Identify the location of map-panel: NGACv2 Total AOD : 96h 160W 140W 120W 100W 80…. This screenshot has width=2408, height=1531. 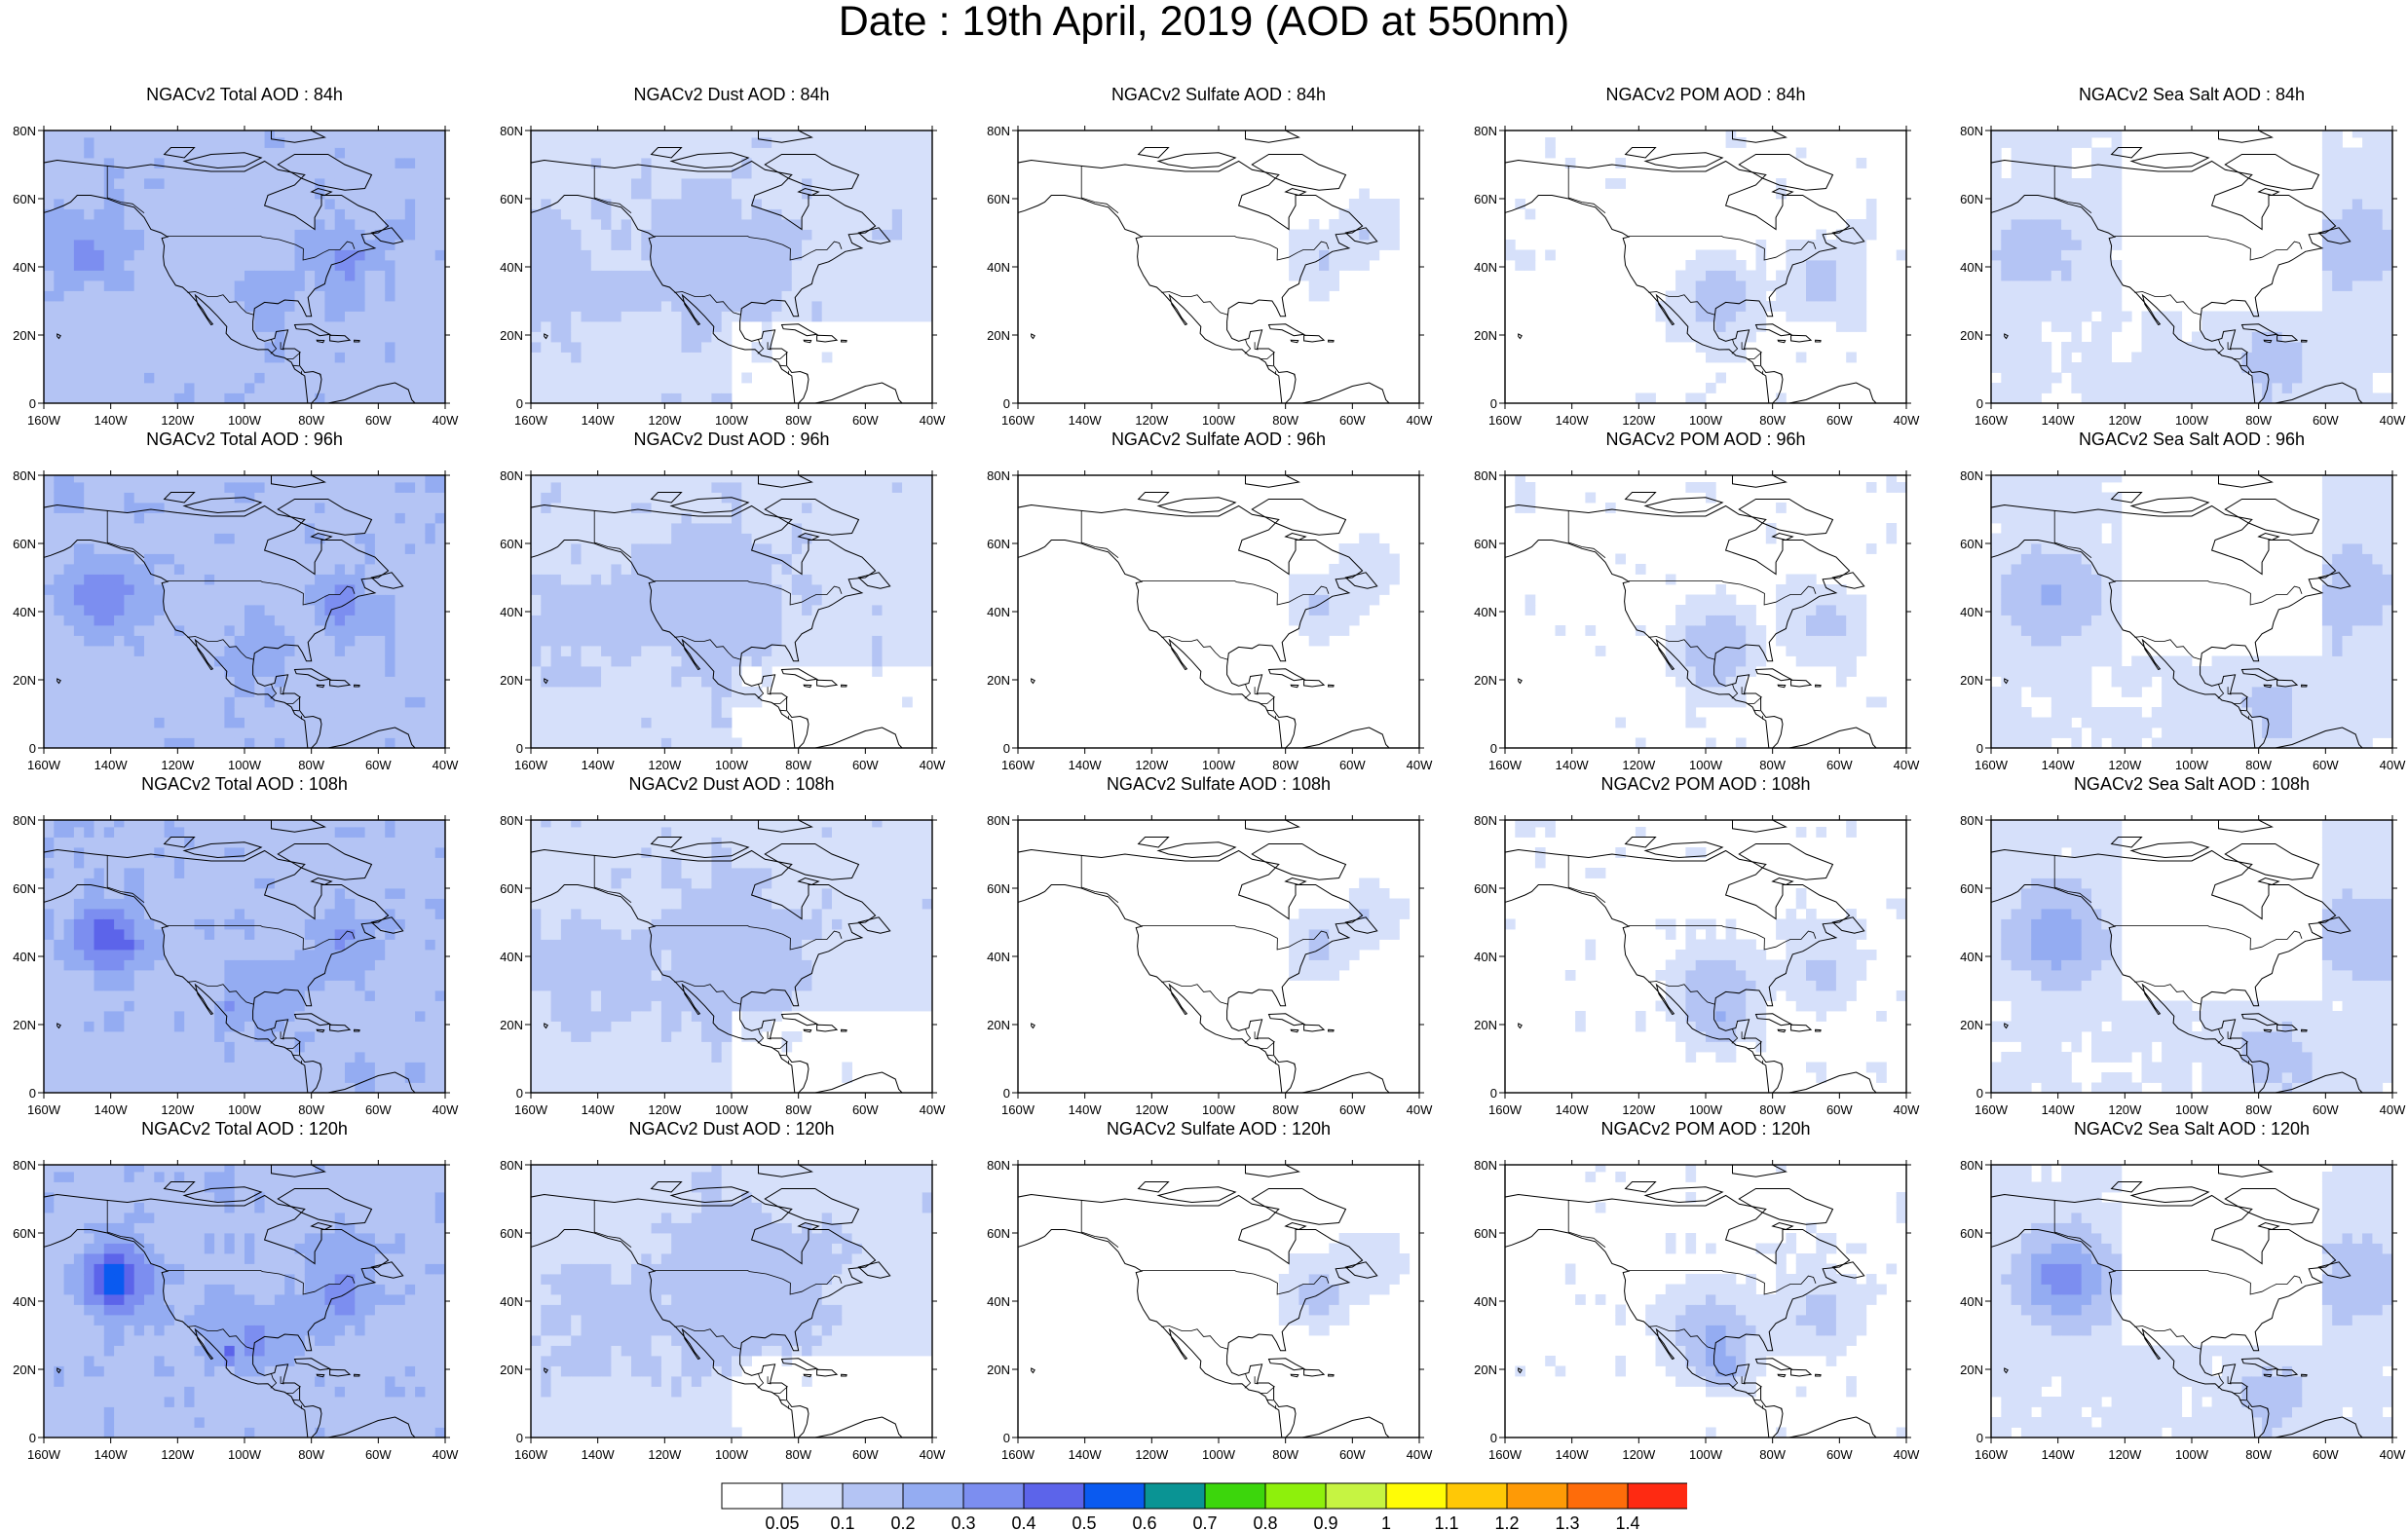
(243, 599).